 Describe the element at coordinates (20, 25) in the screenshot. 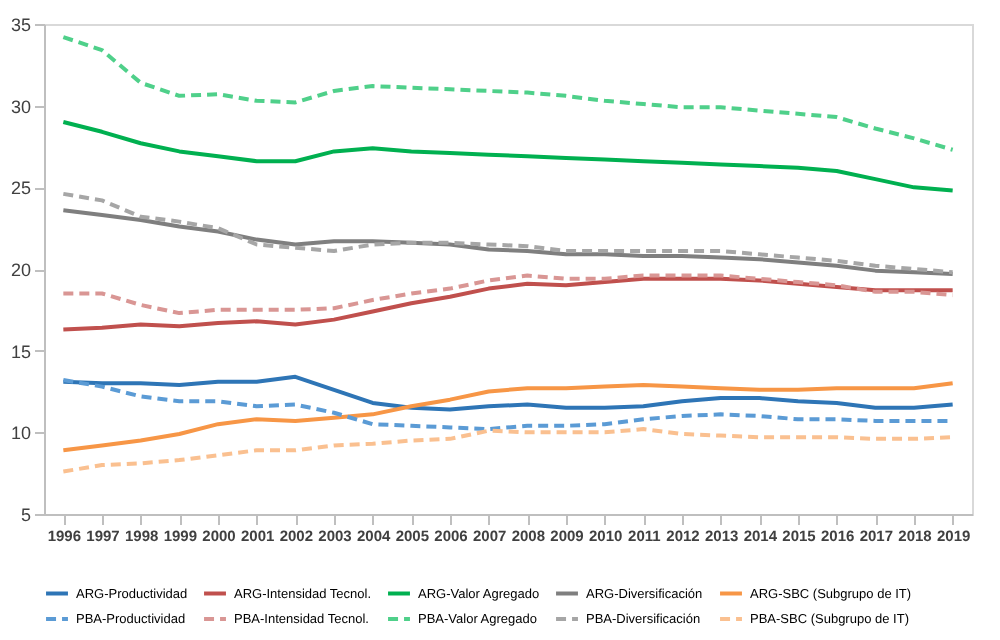

I see `y-tick-label: 35` at that location.